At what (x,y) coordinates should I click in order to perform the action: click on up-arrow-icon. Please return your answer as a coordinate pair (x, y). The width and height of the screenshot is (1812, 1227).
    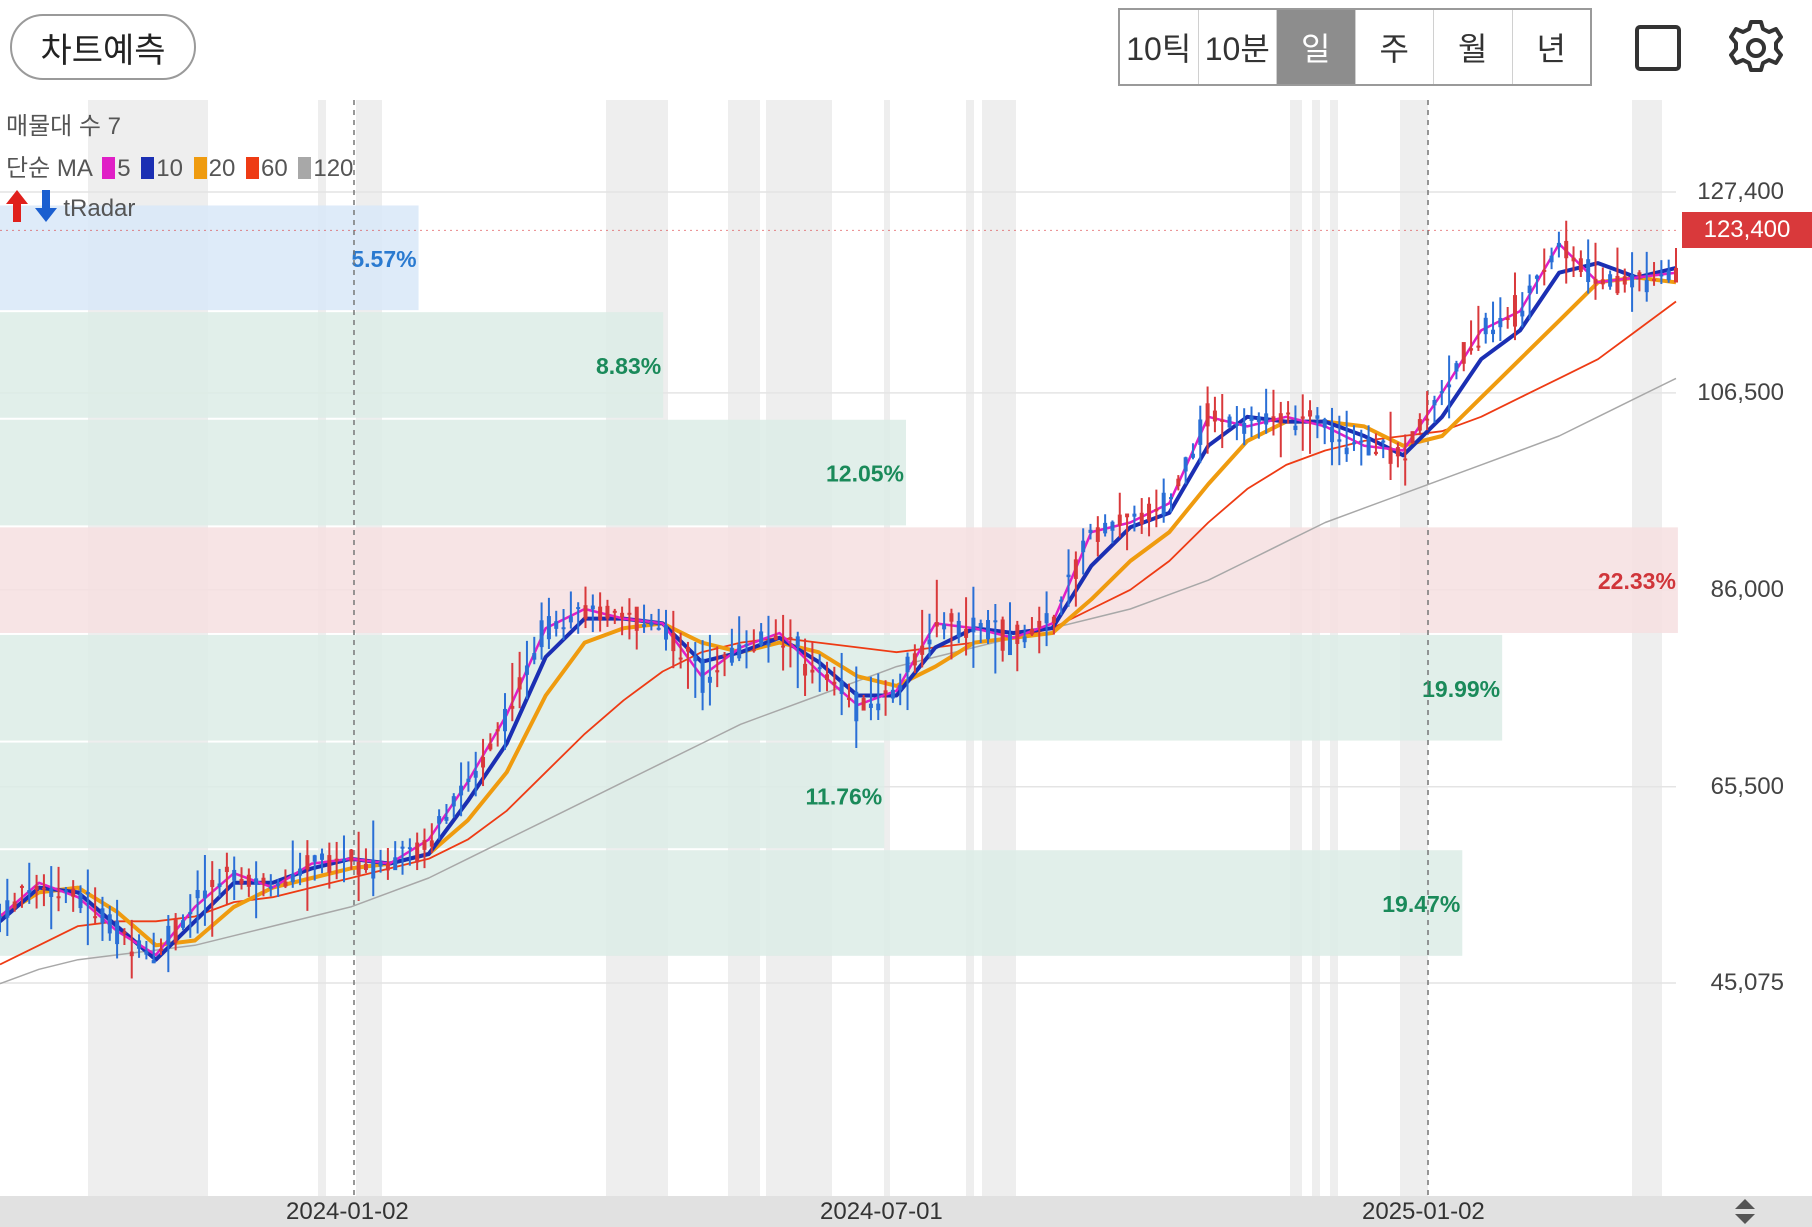
    Looking at the image, I should click on (17, 206).